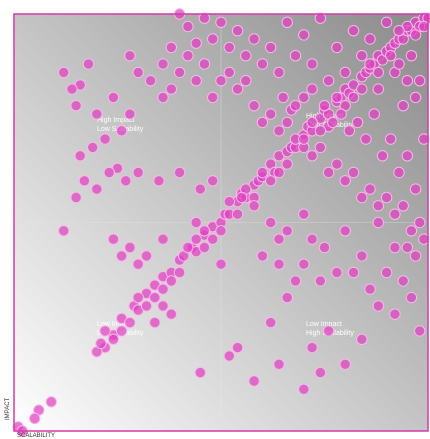  Describe the element at coordinates (115, 324) in the screenshot. I see `quadrant-label-bottom-left-line1: Low Impact` at that location.